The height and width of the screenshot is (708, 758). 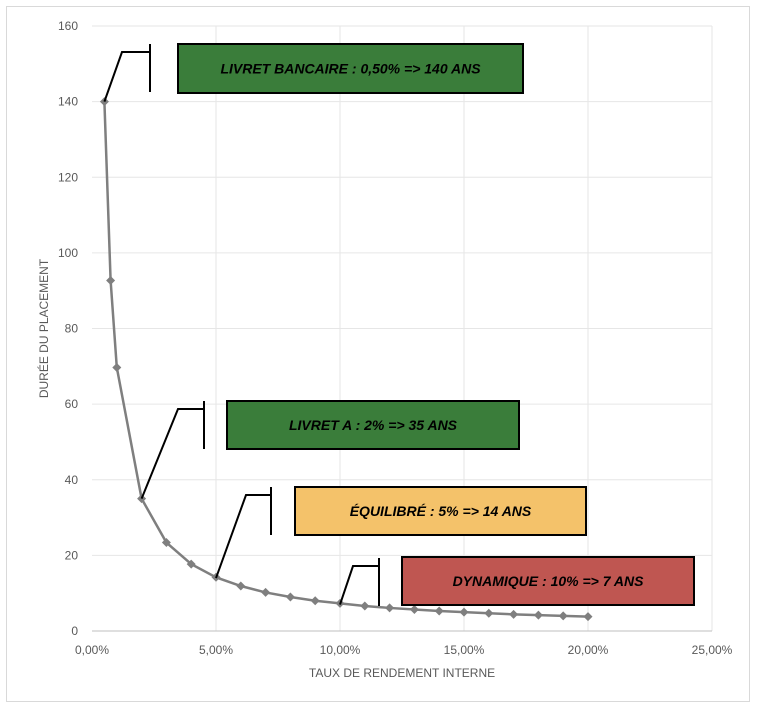 I want to click on y-tick-label: 0, so click(x=74, y=631).